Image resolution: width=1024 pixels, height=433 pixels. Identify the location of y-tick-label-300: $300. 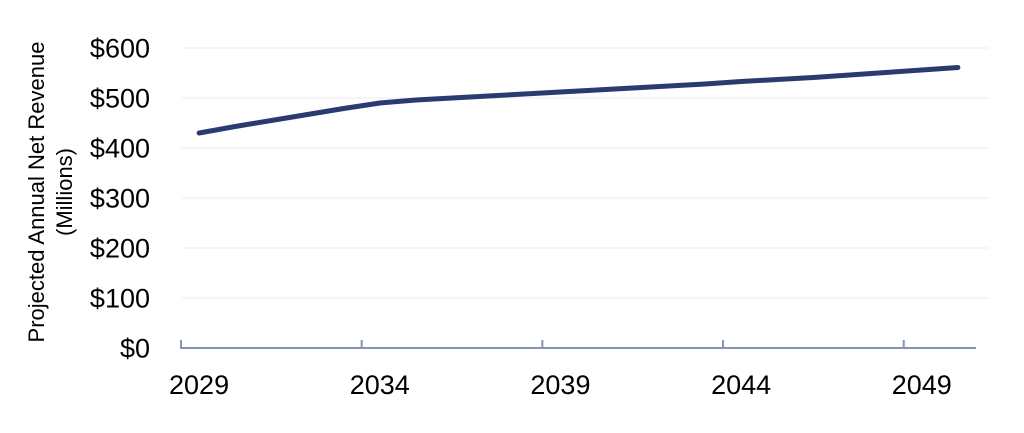
(120, 199).